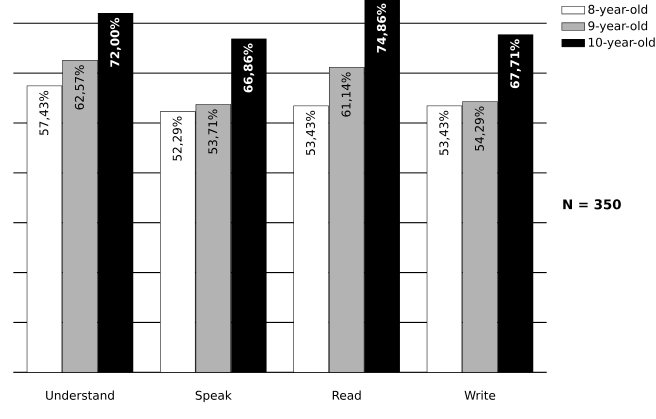 The width and height of the screenshot is (656, 419). I want to click on x-tick-label: Write, so click(480, 395).